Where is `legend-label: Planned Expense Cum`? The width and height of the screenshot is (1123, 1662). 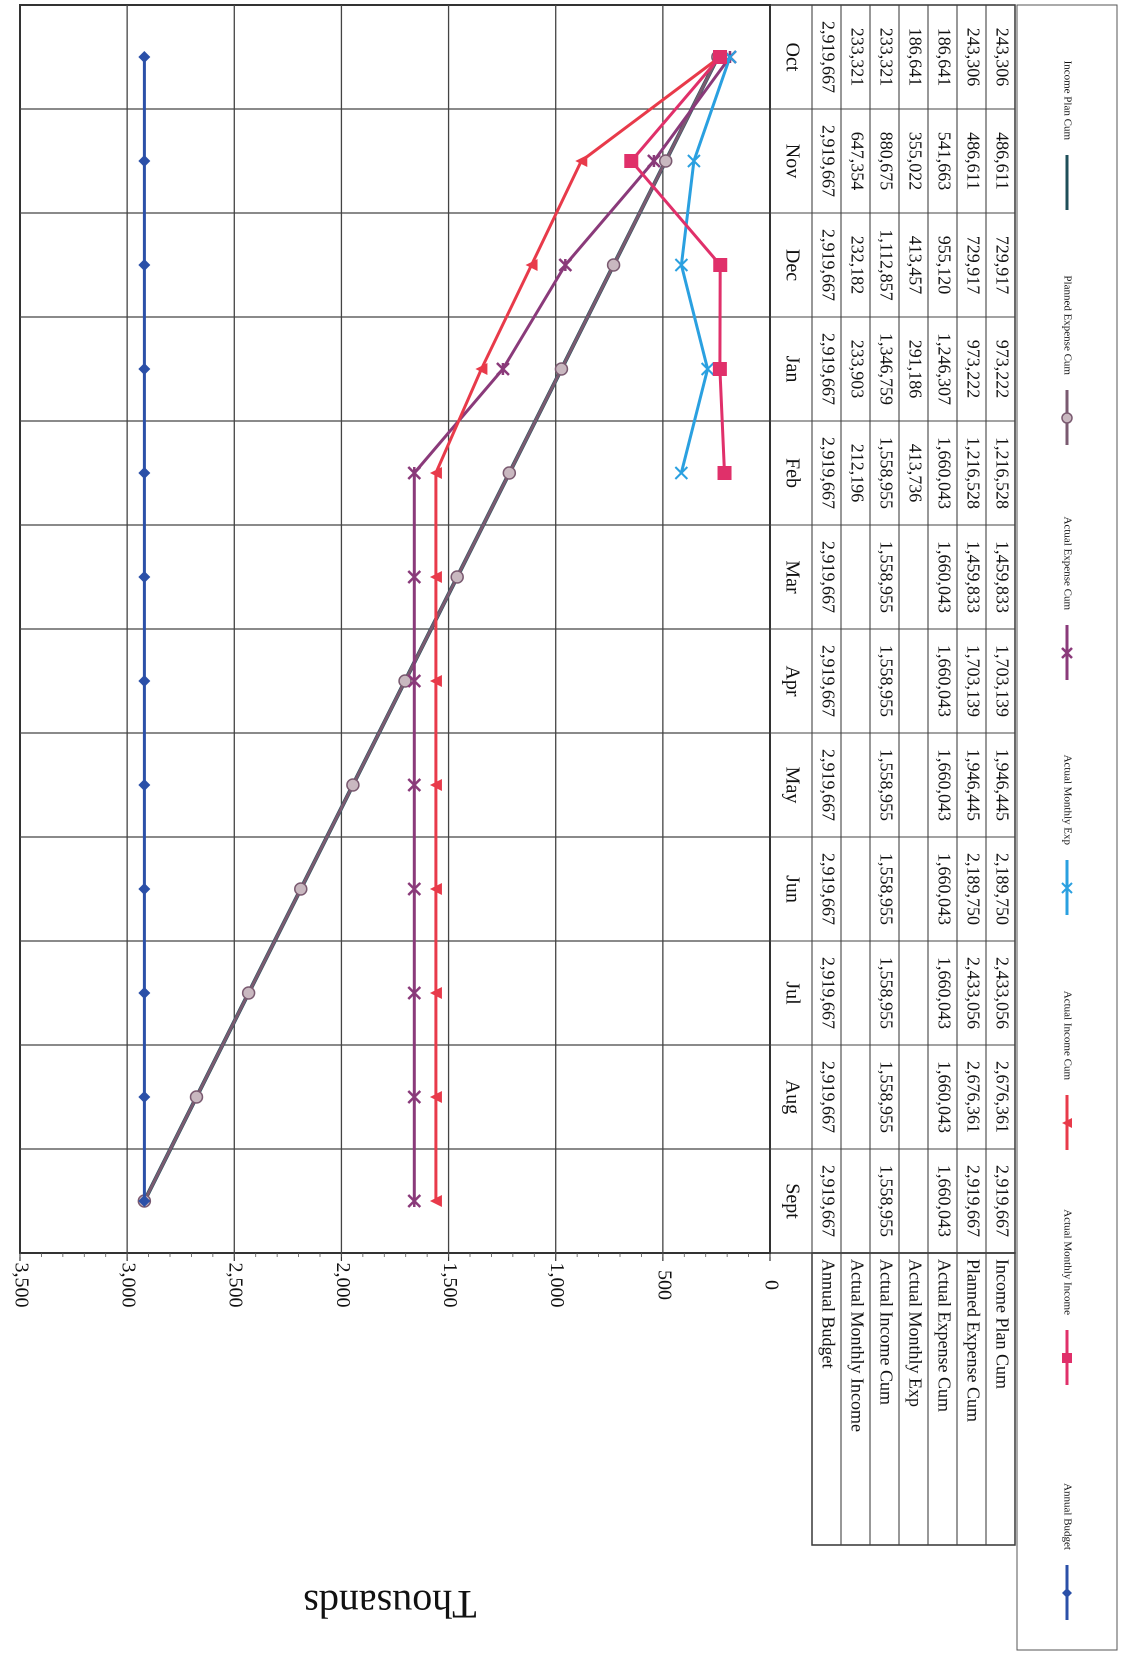 legend-label: Planned Expense Cum is located at coordinates (1067, 325).